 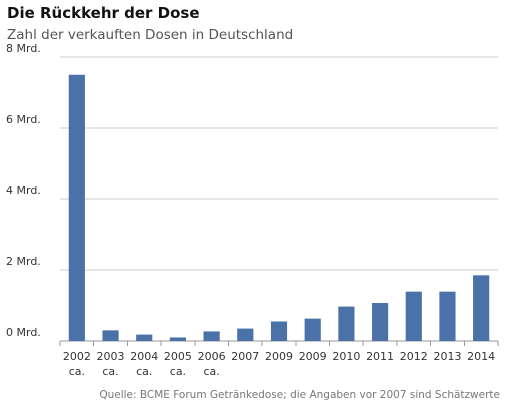 I want to click on y-axis-ticks: 0 Mrd. 2 Mrd. 4 Mrd. 6 Mrd. 8 Mrd., so click(x=23, y=190).